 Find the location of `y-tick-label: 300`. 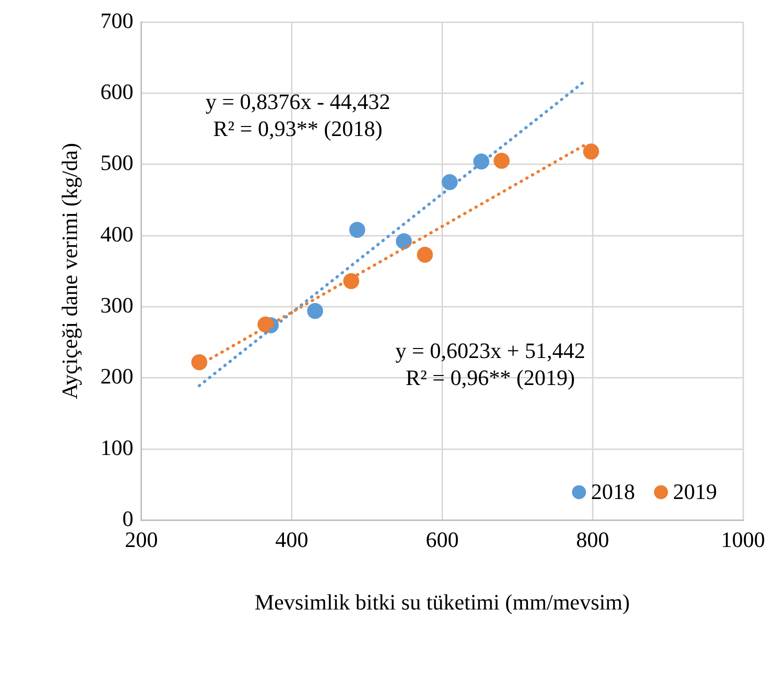

y-tick-label: 300 is located at coordinates (117, 305).